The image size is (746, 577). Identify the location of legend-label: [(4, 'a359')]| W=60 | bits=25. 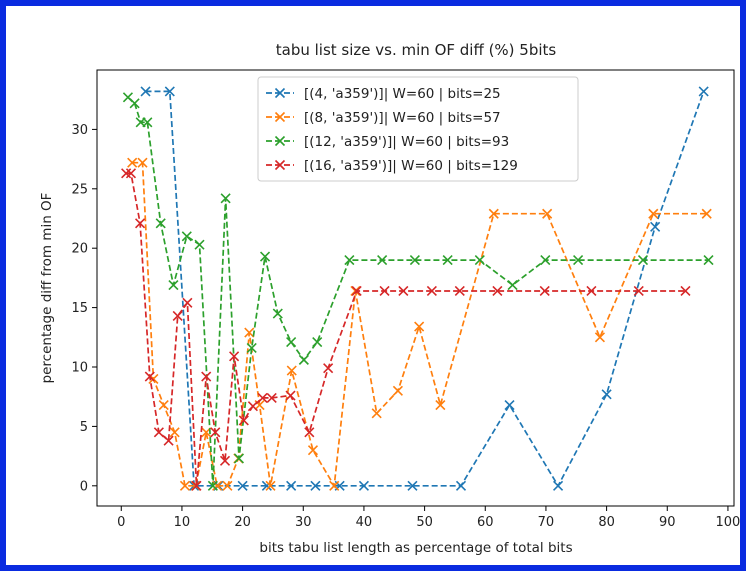
(402, 94).